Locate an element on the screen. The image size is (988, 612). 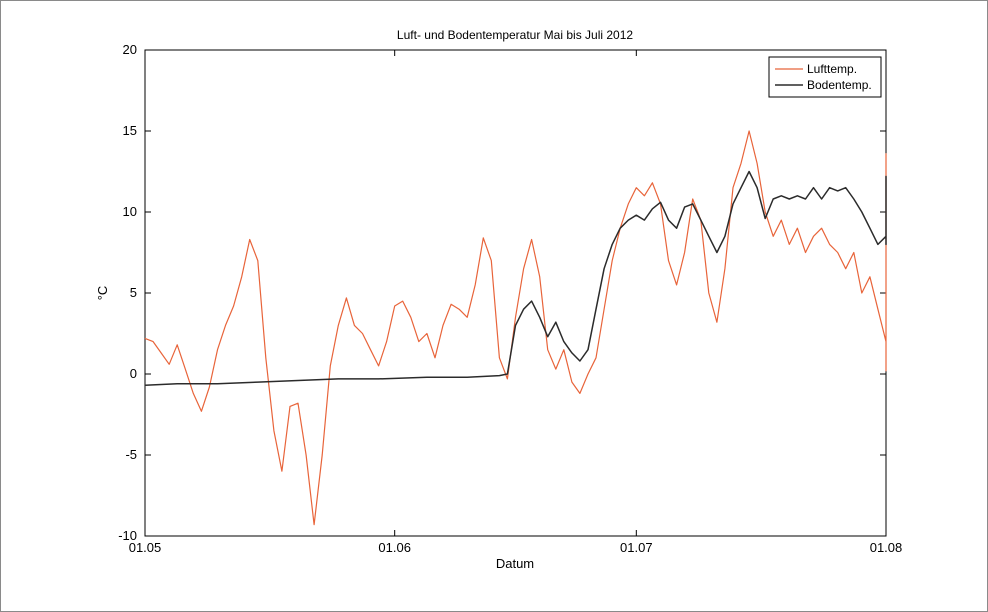
x-tick-label: 01.06 is located at coordinates (394, 547).